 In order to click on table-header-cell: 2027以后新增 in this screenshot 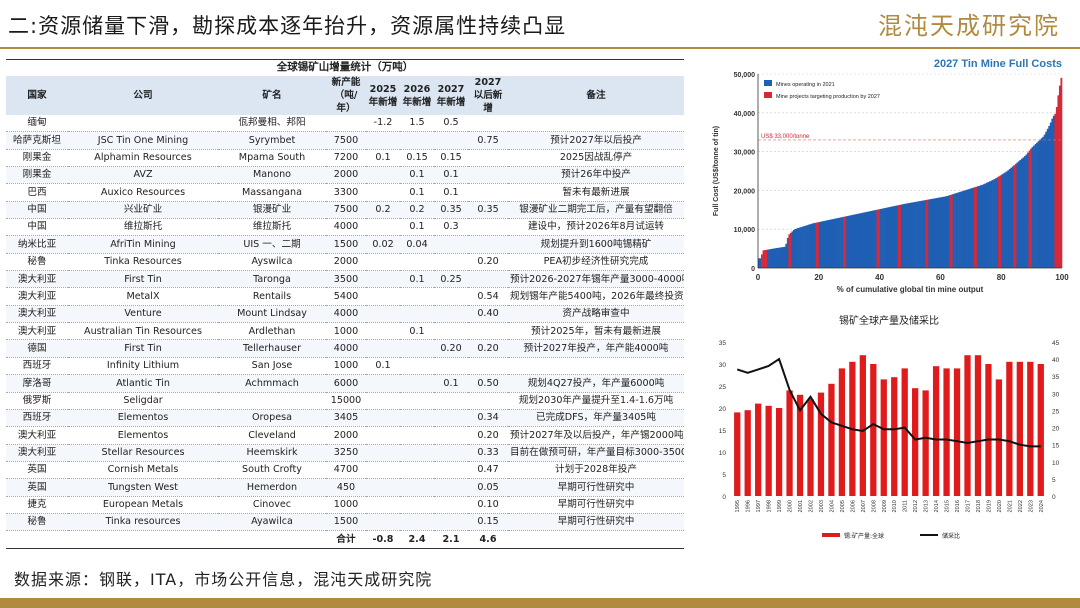, I will do `click(488, 95)`.